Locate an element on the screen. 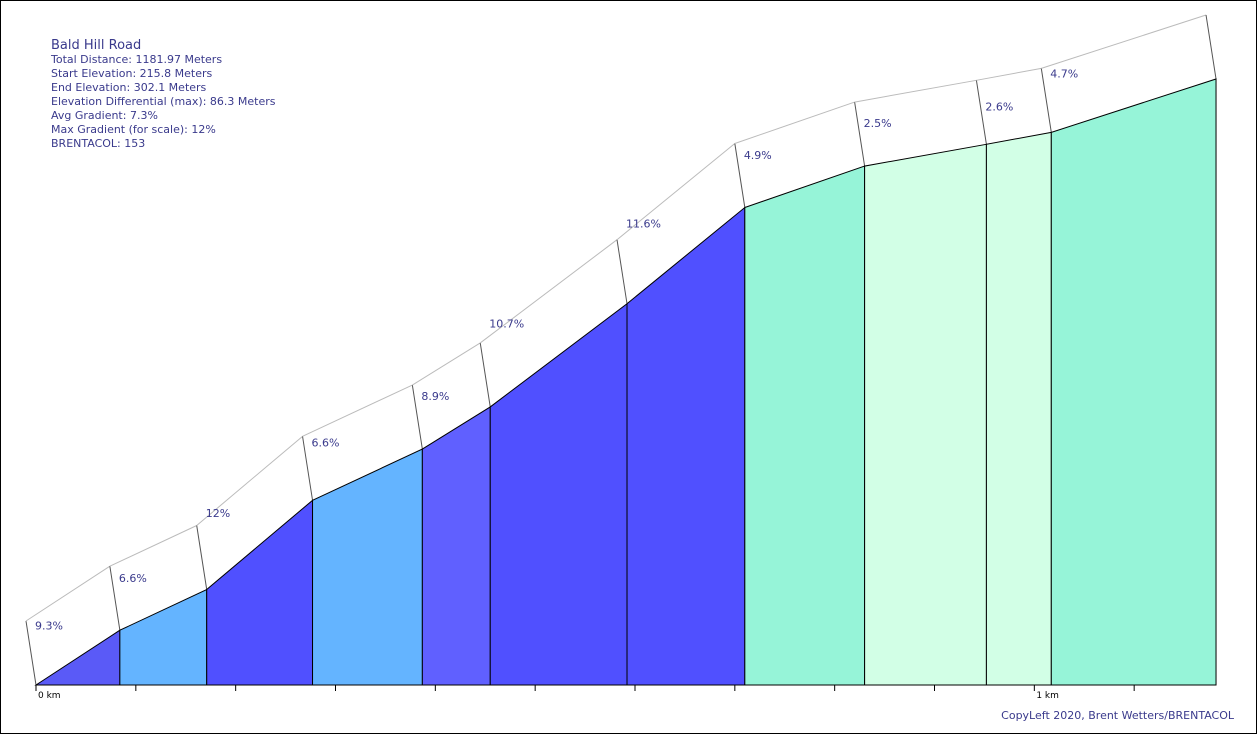 The width and height of the screenshot is (1257, 734). route-title: Bald Hill Road is located at coordinates (96, 45).